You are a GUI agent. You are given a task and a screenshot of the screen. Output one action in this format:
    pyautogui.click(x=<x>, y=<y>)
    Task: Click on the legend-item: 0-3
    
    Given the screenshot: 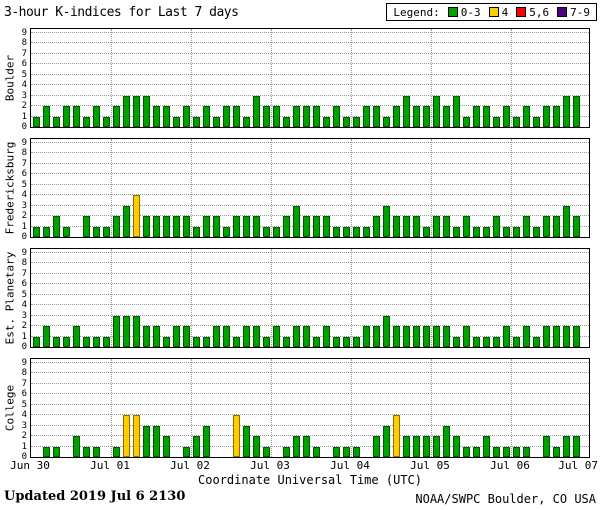 What is the action you would take?
    pyautogui.click(x=464, y=12)
    